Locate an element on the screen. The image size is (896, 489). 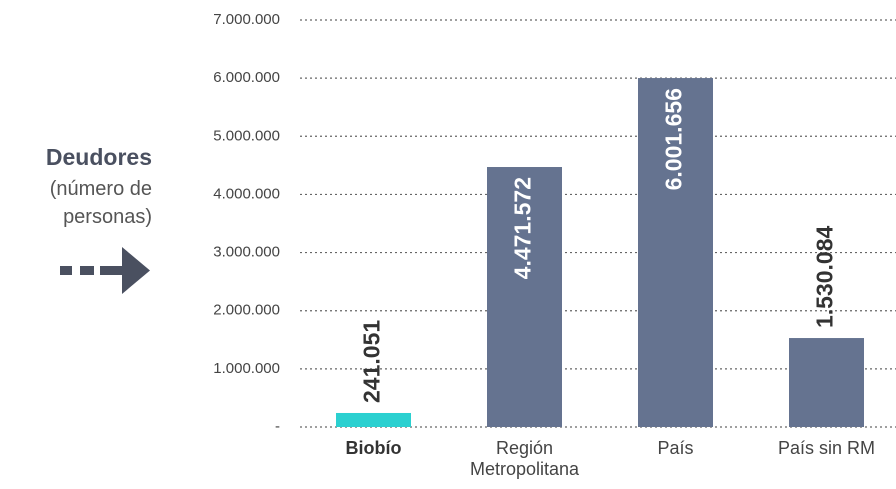
value-label: 4.471.572 is located at coordinates (523, 228).